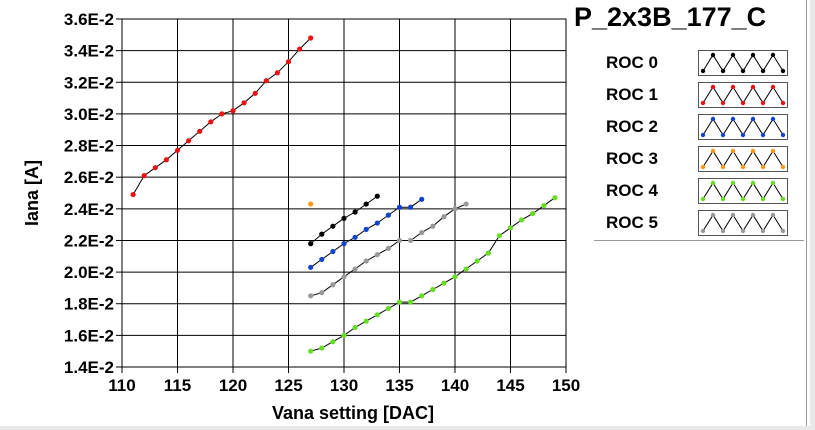 The width and height of the screenshot is (815, 430). Describe the element at coordinates (632, 222) in the screenshot. I see `legend-label: ROC 5` at that location.